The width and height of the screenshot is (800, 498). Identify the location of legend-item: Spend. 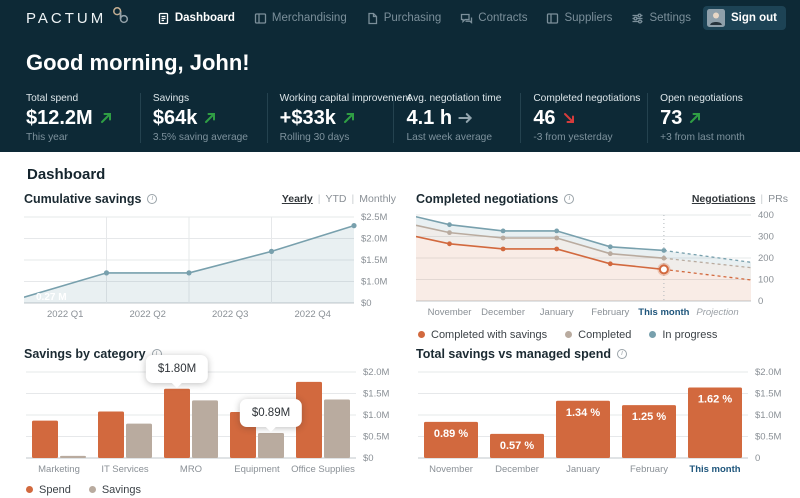
(48, 490).